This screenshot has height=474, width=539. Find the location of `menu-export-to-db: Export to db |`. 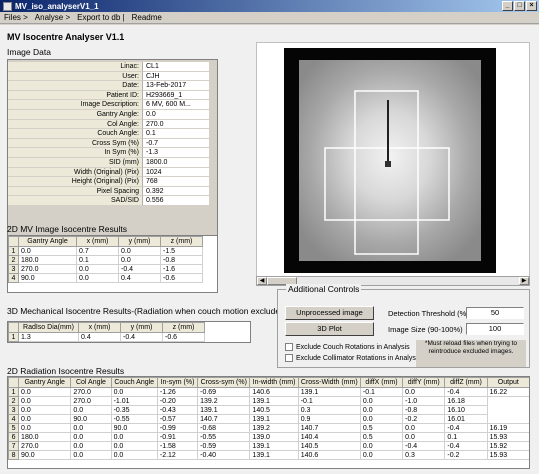

menu-export-to-db: Export to db | is located at coordinates (101, 17).